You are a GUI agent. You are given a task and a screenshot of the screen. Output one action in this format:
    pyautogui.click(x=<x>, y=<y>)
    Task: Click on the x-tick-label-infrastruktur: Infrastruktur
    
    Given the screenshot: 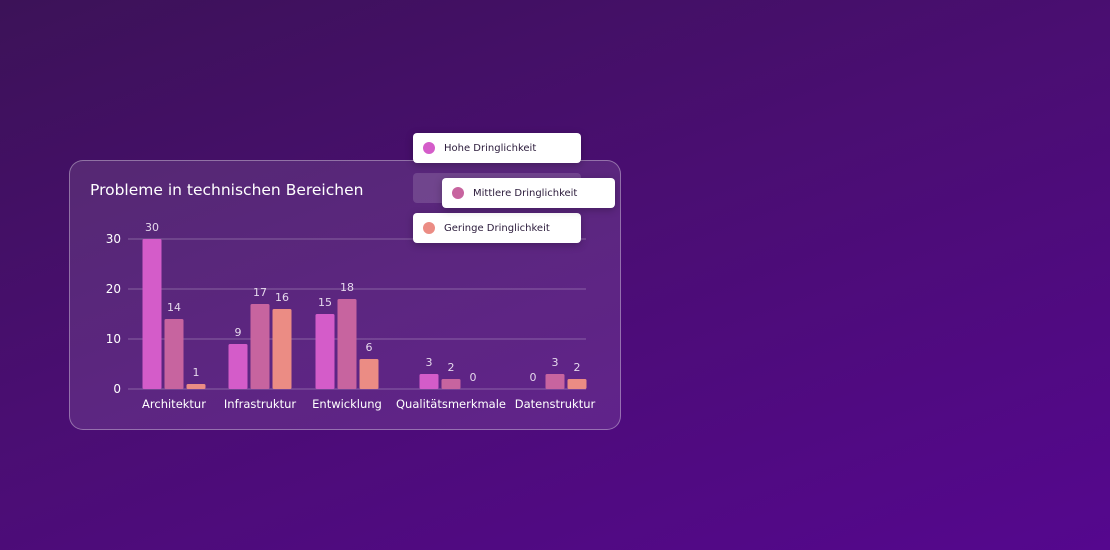 What is the action you would take?
    pyautogui.click(x=260, y=404)
    